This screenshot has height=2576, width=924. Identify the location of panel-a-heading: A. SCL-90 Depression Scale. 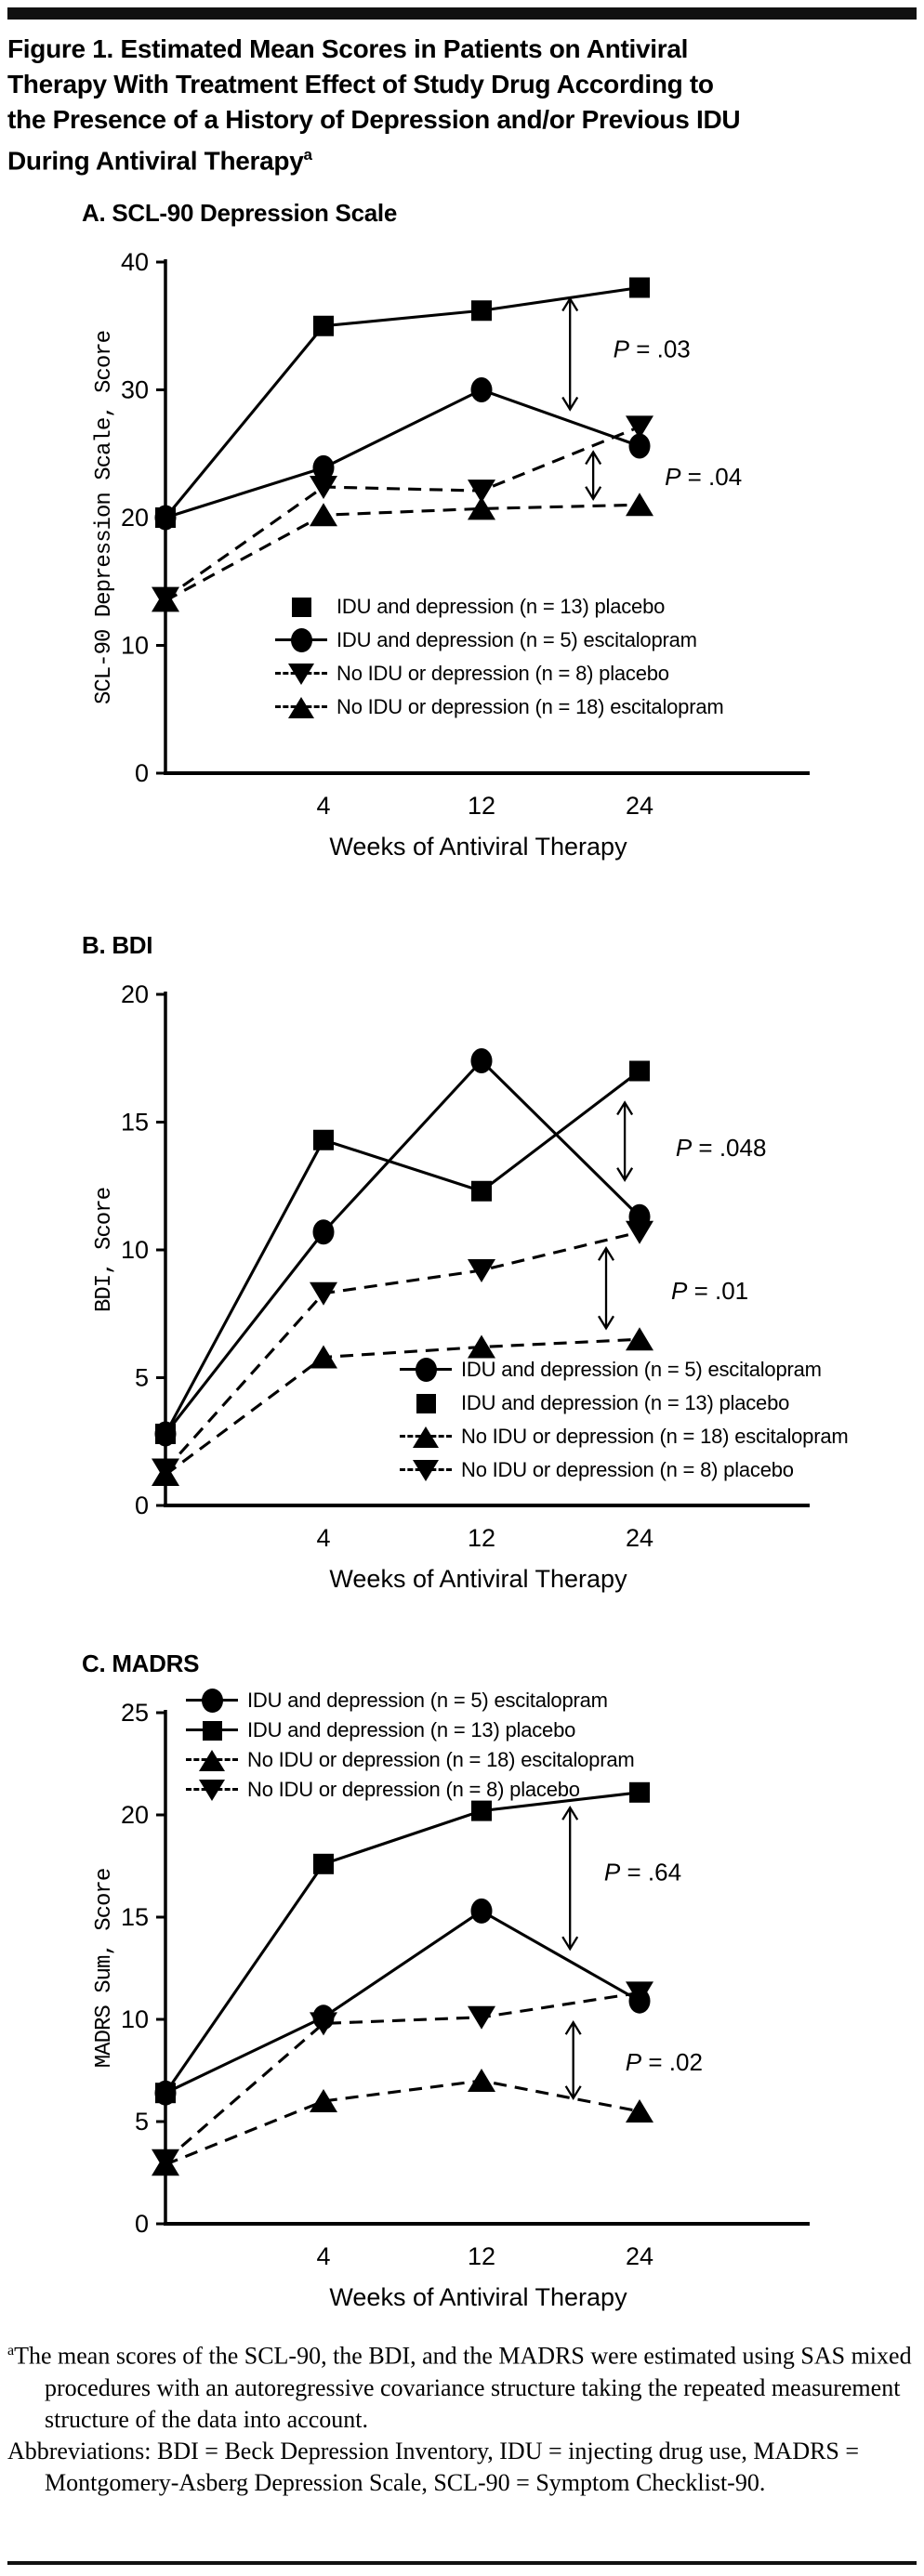
(239, 213).